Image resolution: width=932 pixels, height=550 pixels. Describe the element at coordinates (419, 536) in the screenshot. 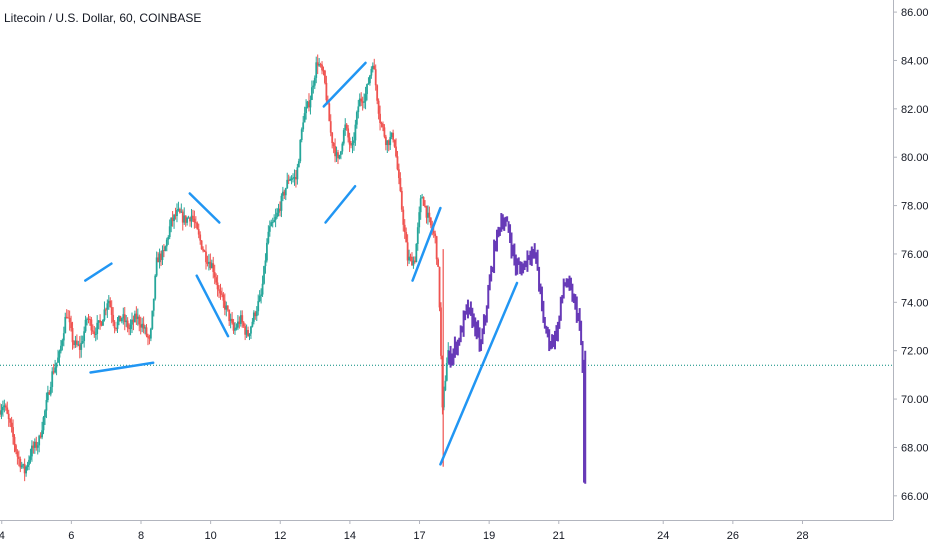

I see `x-tick-label: 17` at that location.